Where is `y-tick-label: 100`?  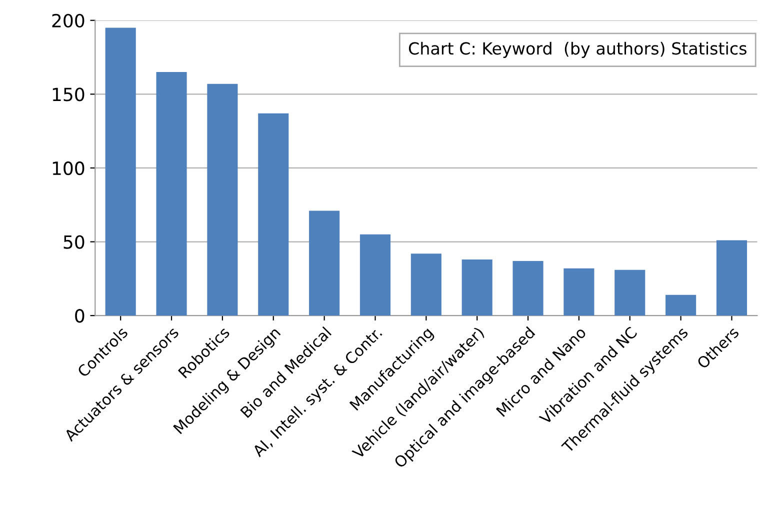 y-tick-label: 100 is located at coordinates (68, 168).